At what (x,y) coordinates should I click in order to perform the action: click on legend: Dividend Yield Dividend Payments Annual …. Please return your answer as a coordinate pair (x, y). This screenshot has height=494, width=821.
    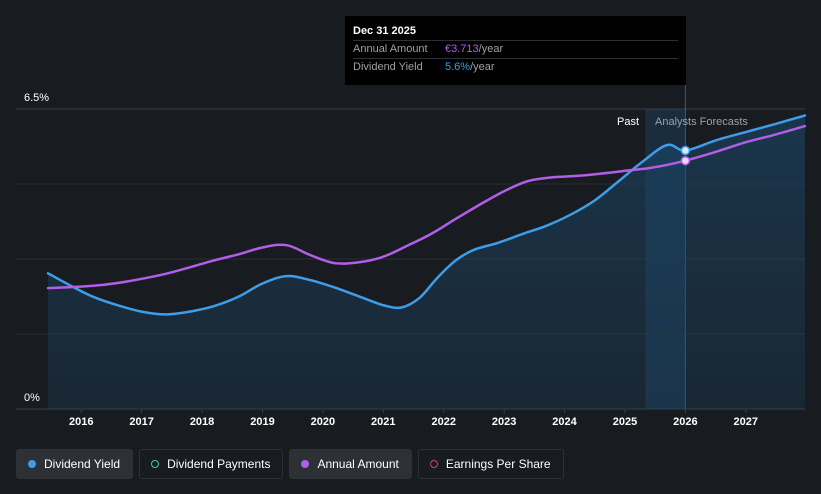
    Looking at the image, I should click on (290, 464).